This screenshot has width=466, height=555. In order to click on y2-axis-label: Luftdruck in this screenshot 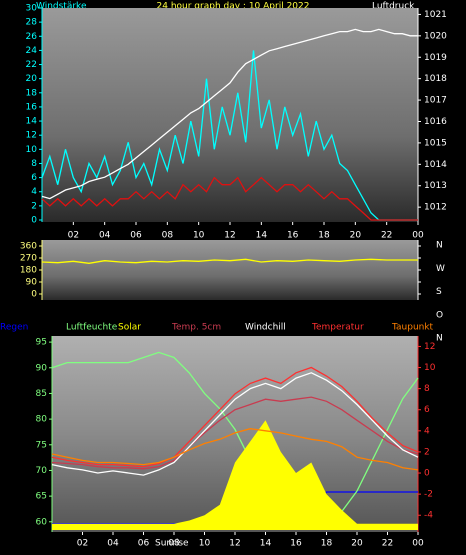, I will do `click(393, 7)`.